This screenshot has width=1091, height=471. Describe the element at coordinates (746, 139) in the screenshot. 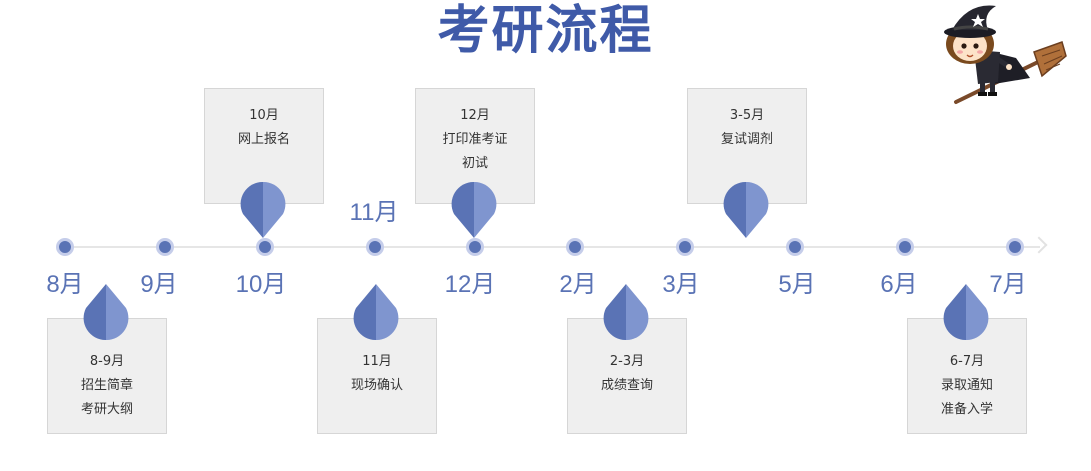

I see `step-text: 复试调剂` at that location.